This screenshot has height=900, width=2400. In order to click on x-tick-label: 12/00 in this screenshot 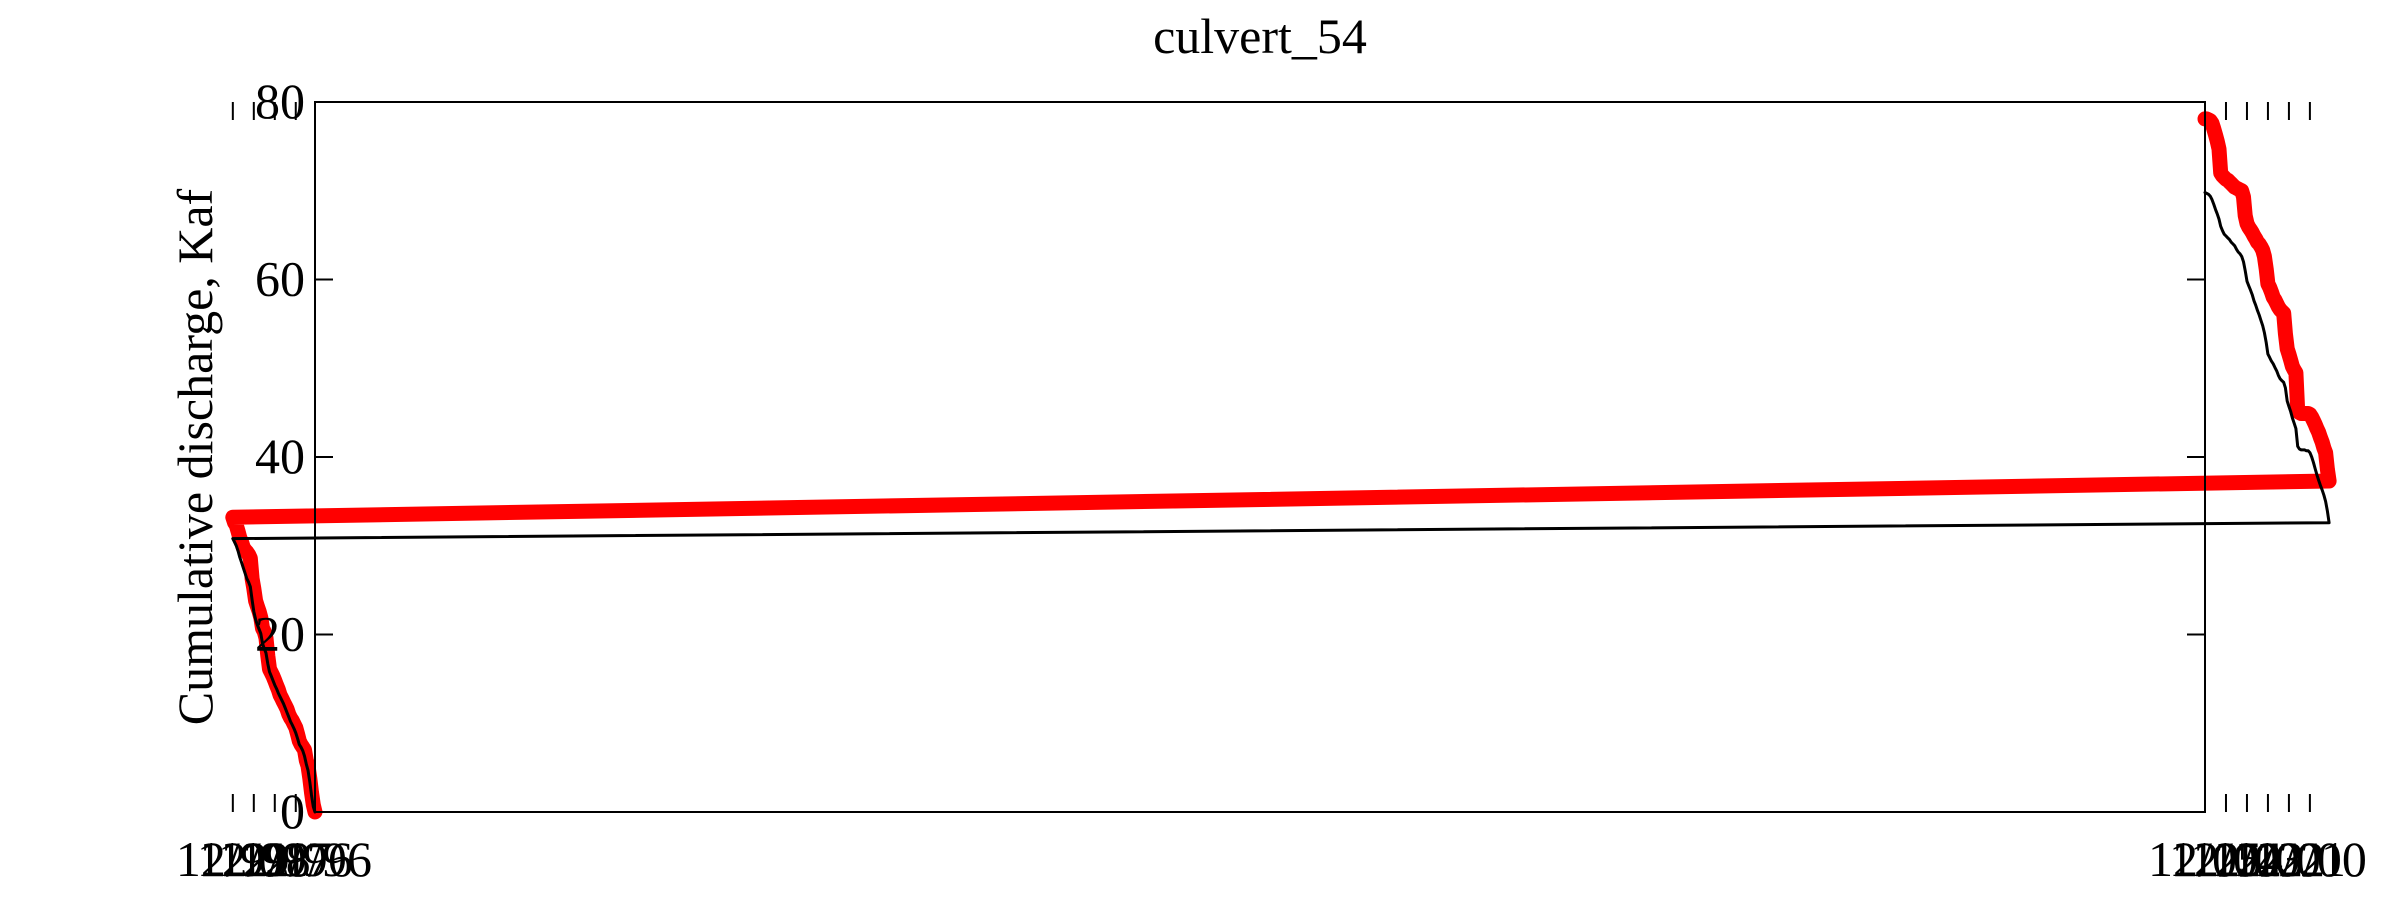, I will do `click(2310, 859)`.